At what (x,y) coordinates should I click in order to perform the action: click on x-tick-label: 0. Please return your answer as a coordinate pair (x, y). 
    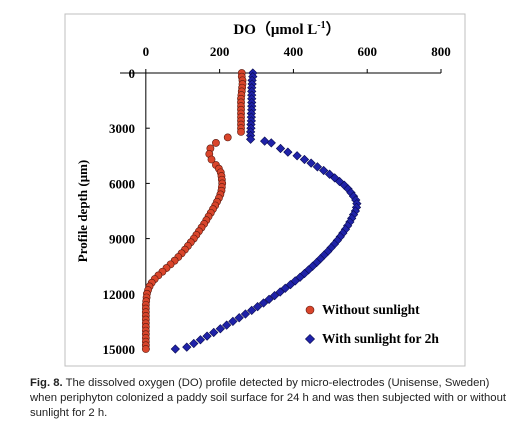
    Looking at the image, I should click on (146, 51).